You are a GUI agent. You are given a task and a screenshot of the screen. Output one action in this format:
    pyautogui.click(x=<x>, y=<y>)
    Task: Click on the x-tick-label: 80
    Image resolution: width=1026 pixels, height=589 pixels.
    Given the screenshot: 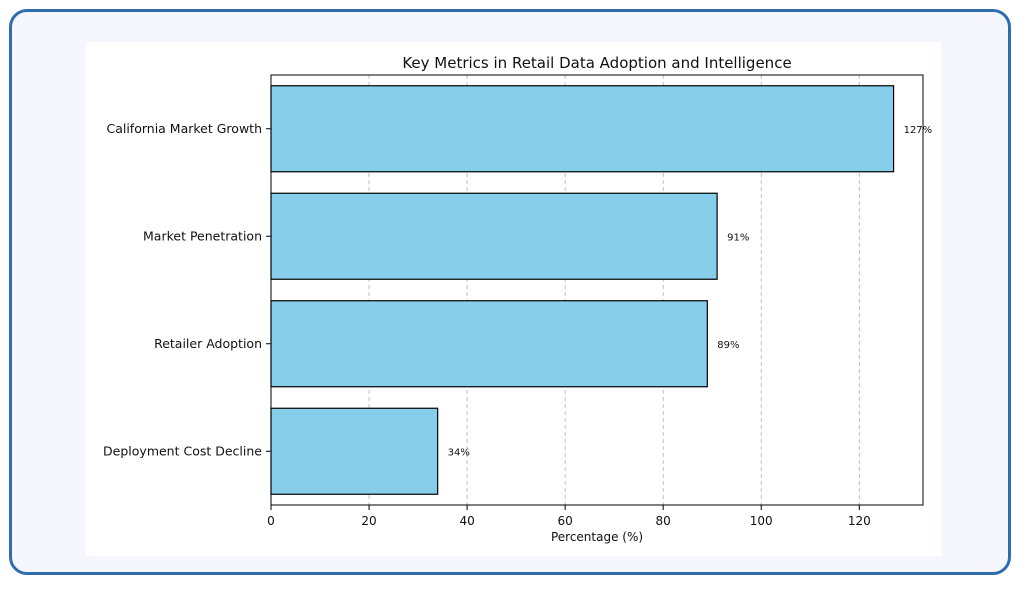 What is the action you would take?
    pyautogui.click(x=663, y=521)
    